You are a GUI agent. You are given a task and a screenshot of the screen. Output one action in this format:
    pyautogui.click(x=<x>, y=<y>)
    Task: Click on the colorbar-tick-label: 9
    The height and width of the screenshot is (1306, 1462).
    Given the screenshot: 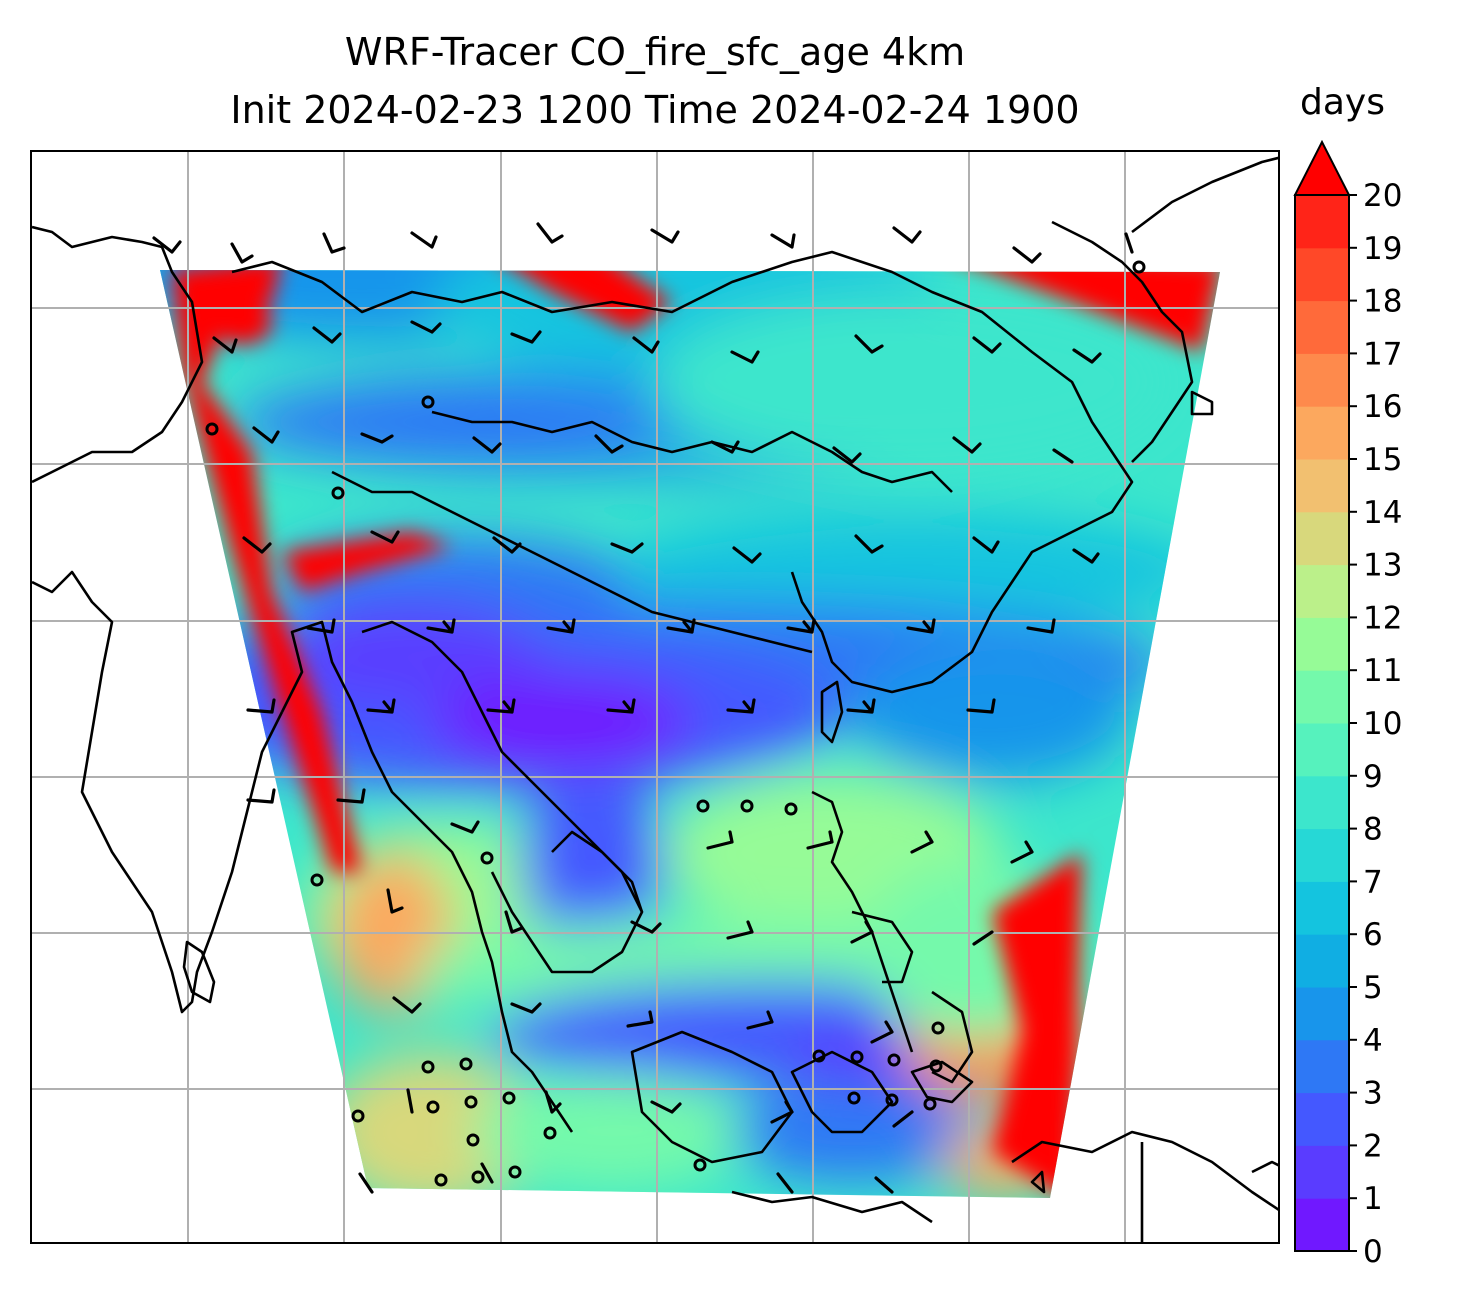 What is the action you would take?
    pyautogui.click(x=1373, y=777)
    